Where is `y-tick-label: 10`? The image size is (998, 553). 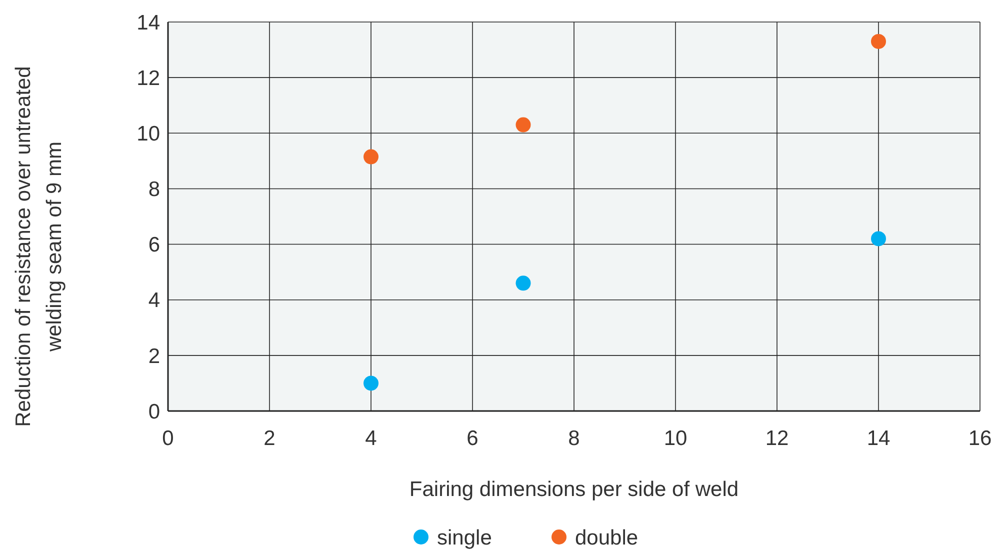 y-tick-label: 10 is located at coordinates (148, 134).